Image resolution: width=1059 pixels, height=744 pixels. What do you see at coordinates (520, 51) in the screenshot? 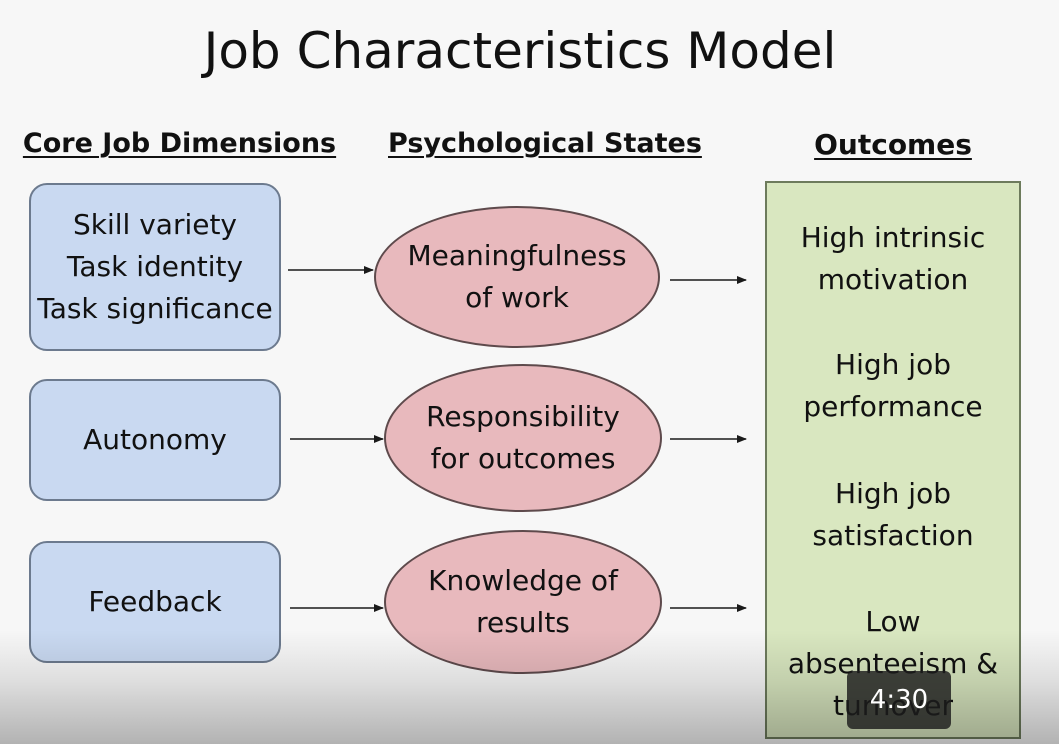
I see `slide-title: Job Characteristics Model` at bounding box center [520, 51].